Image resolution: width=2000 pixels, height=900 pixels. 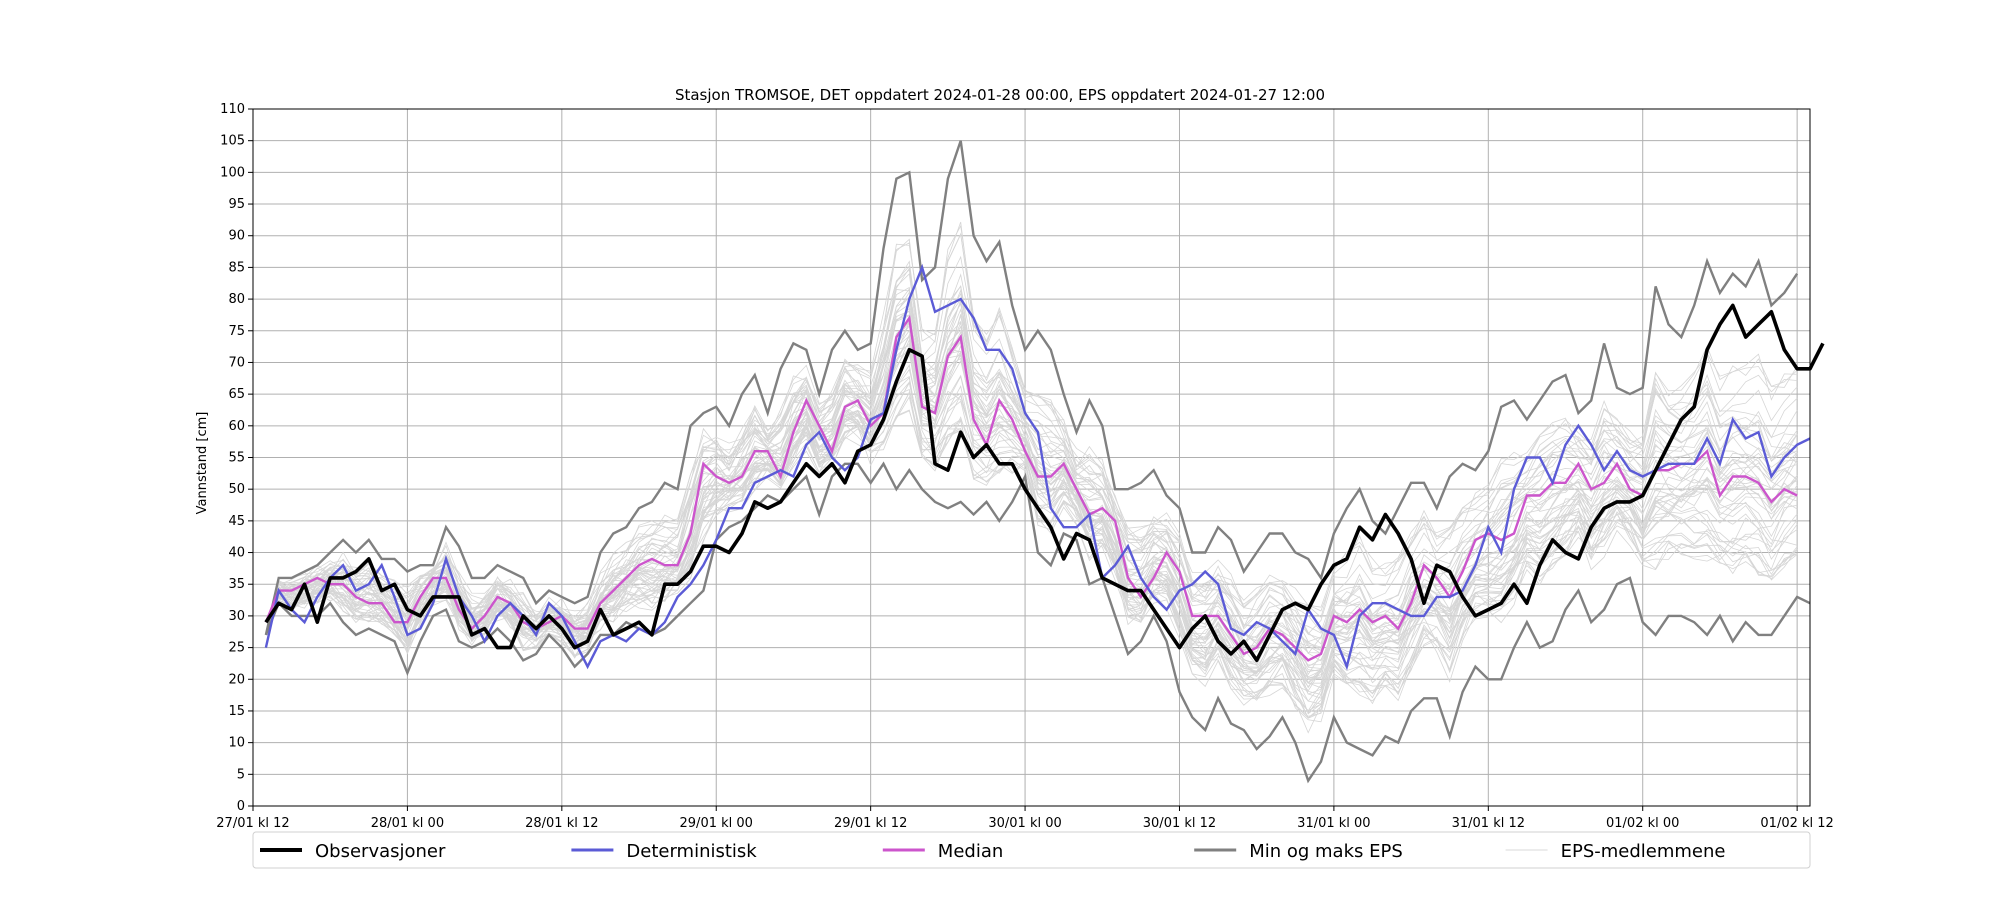 I want to click on y-tick-label: 70, so click(x=236, y=362).